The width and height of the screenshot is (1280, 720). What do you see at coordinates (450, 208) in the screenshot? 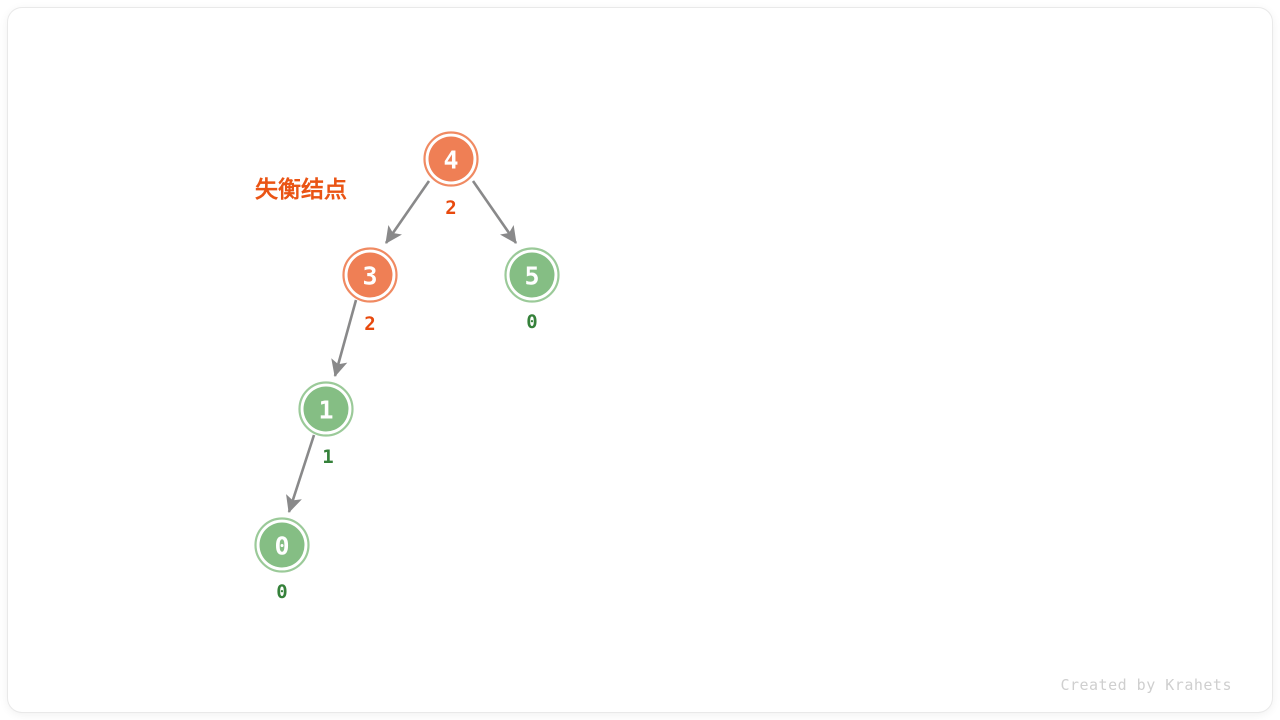
I see `node-4-height-label: 2` at bounding box center [450, 208].